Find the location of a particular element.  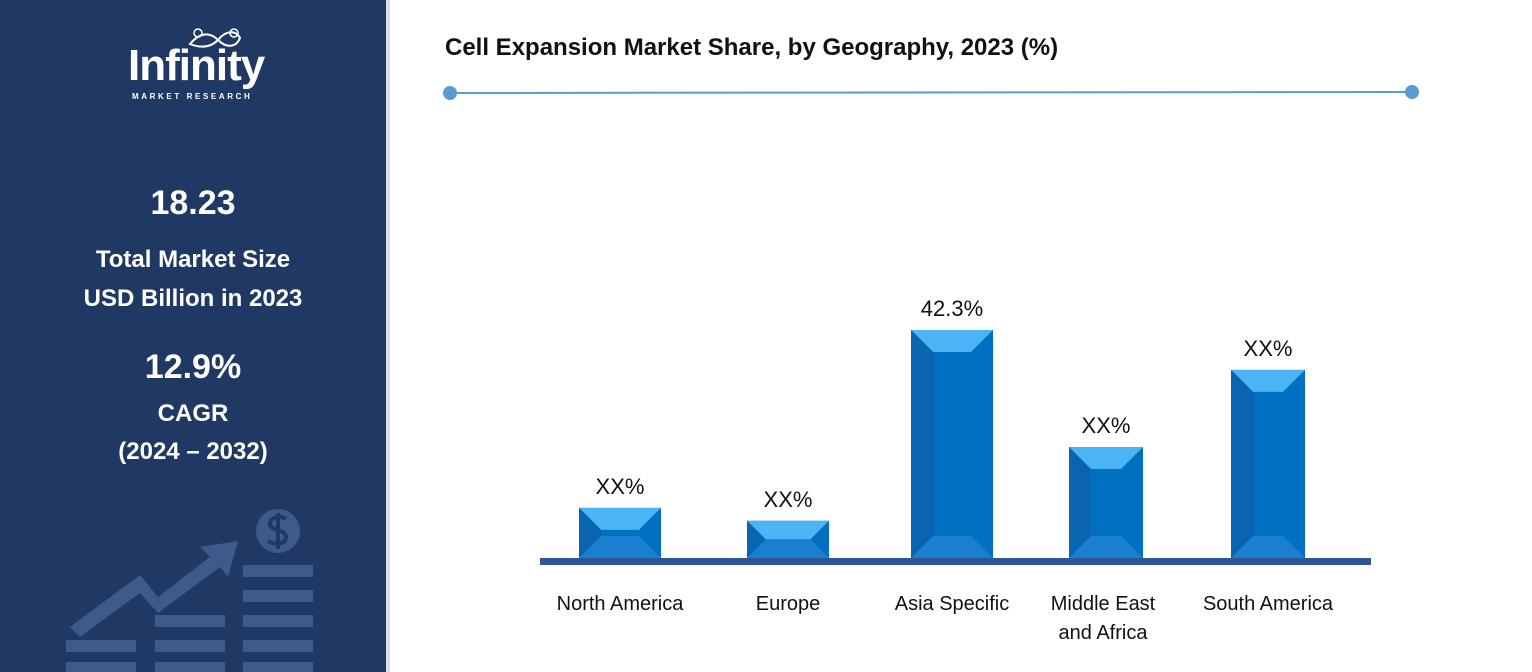

brand-name: Infinity is located at coordinates (196, 65).